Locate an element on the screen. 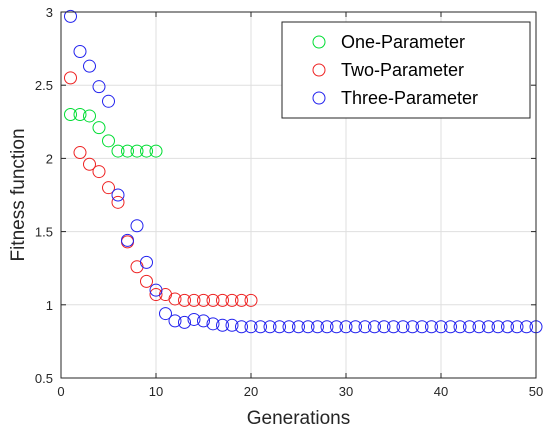  y-tick-label: 1.5 is located at coordinates (44, 232).